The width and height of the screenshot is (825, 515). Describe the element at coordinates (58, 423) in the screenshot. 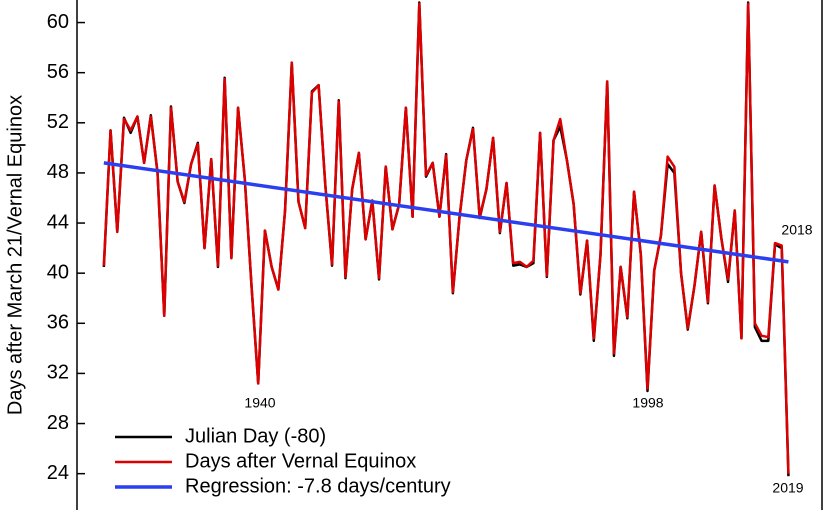

I see `y-tick-label: 28` at that location.